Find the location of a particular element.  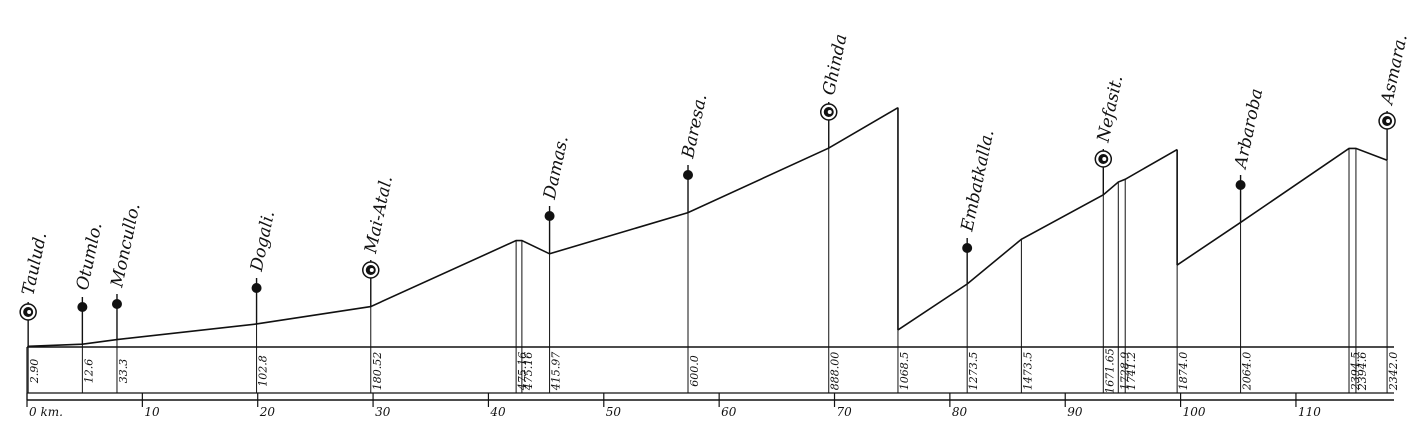

station-name: Damas. is located at coordinates (556, 168).